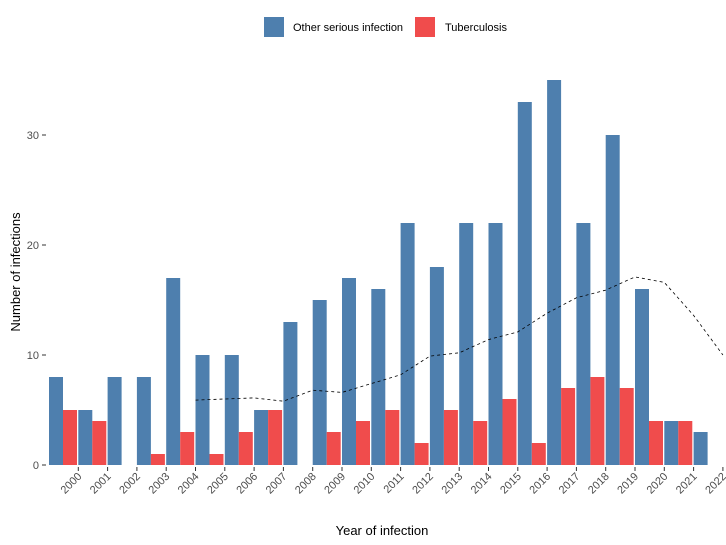 This screenshot has width=726, height=545. Describe the element at coordinates (160, 484) in the screenshot. I see `x-tick-label: 2003` at that location.